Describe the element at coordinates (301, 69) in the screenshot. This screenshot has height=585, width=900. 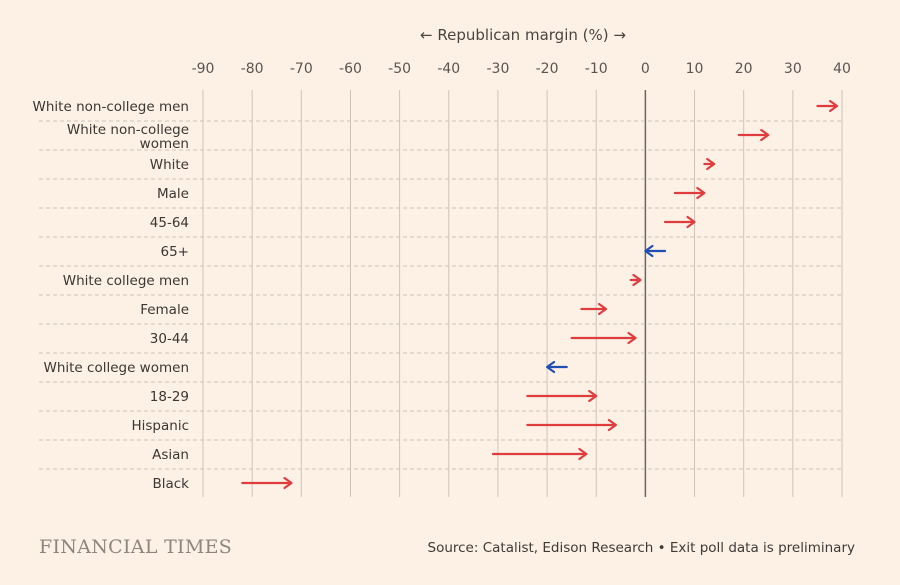
I see `x-tick-label: -70` at that location.